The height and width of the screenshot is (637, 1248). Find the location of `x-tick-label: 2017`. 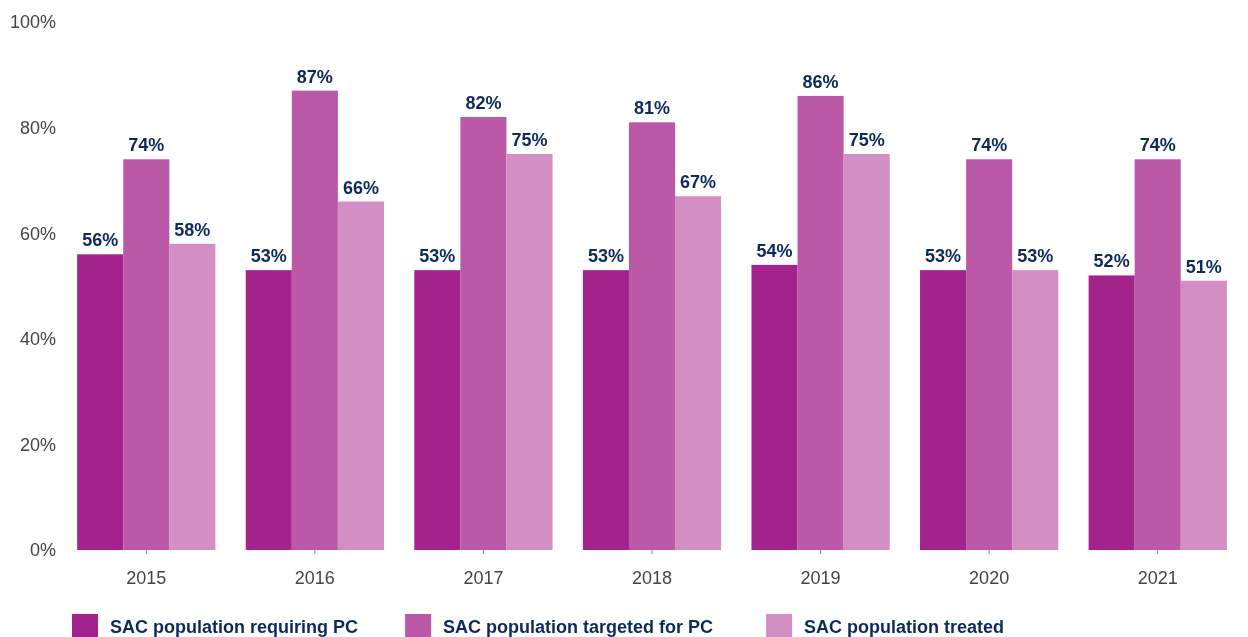

x-tick-label: 2017 is located at coordinates (483, 578).